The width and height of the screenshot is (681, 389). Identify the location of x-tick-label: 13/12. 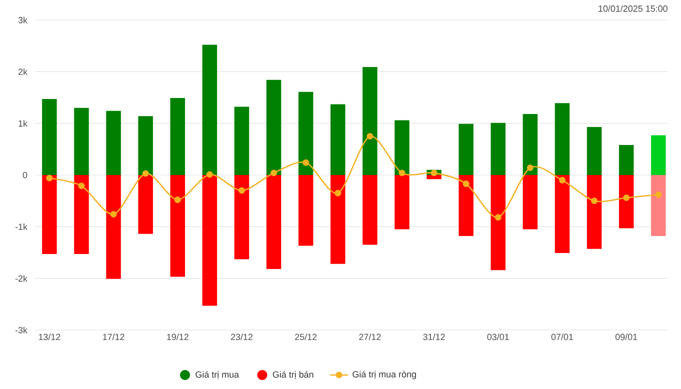
(49, 337).